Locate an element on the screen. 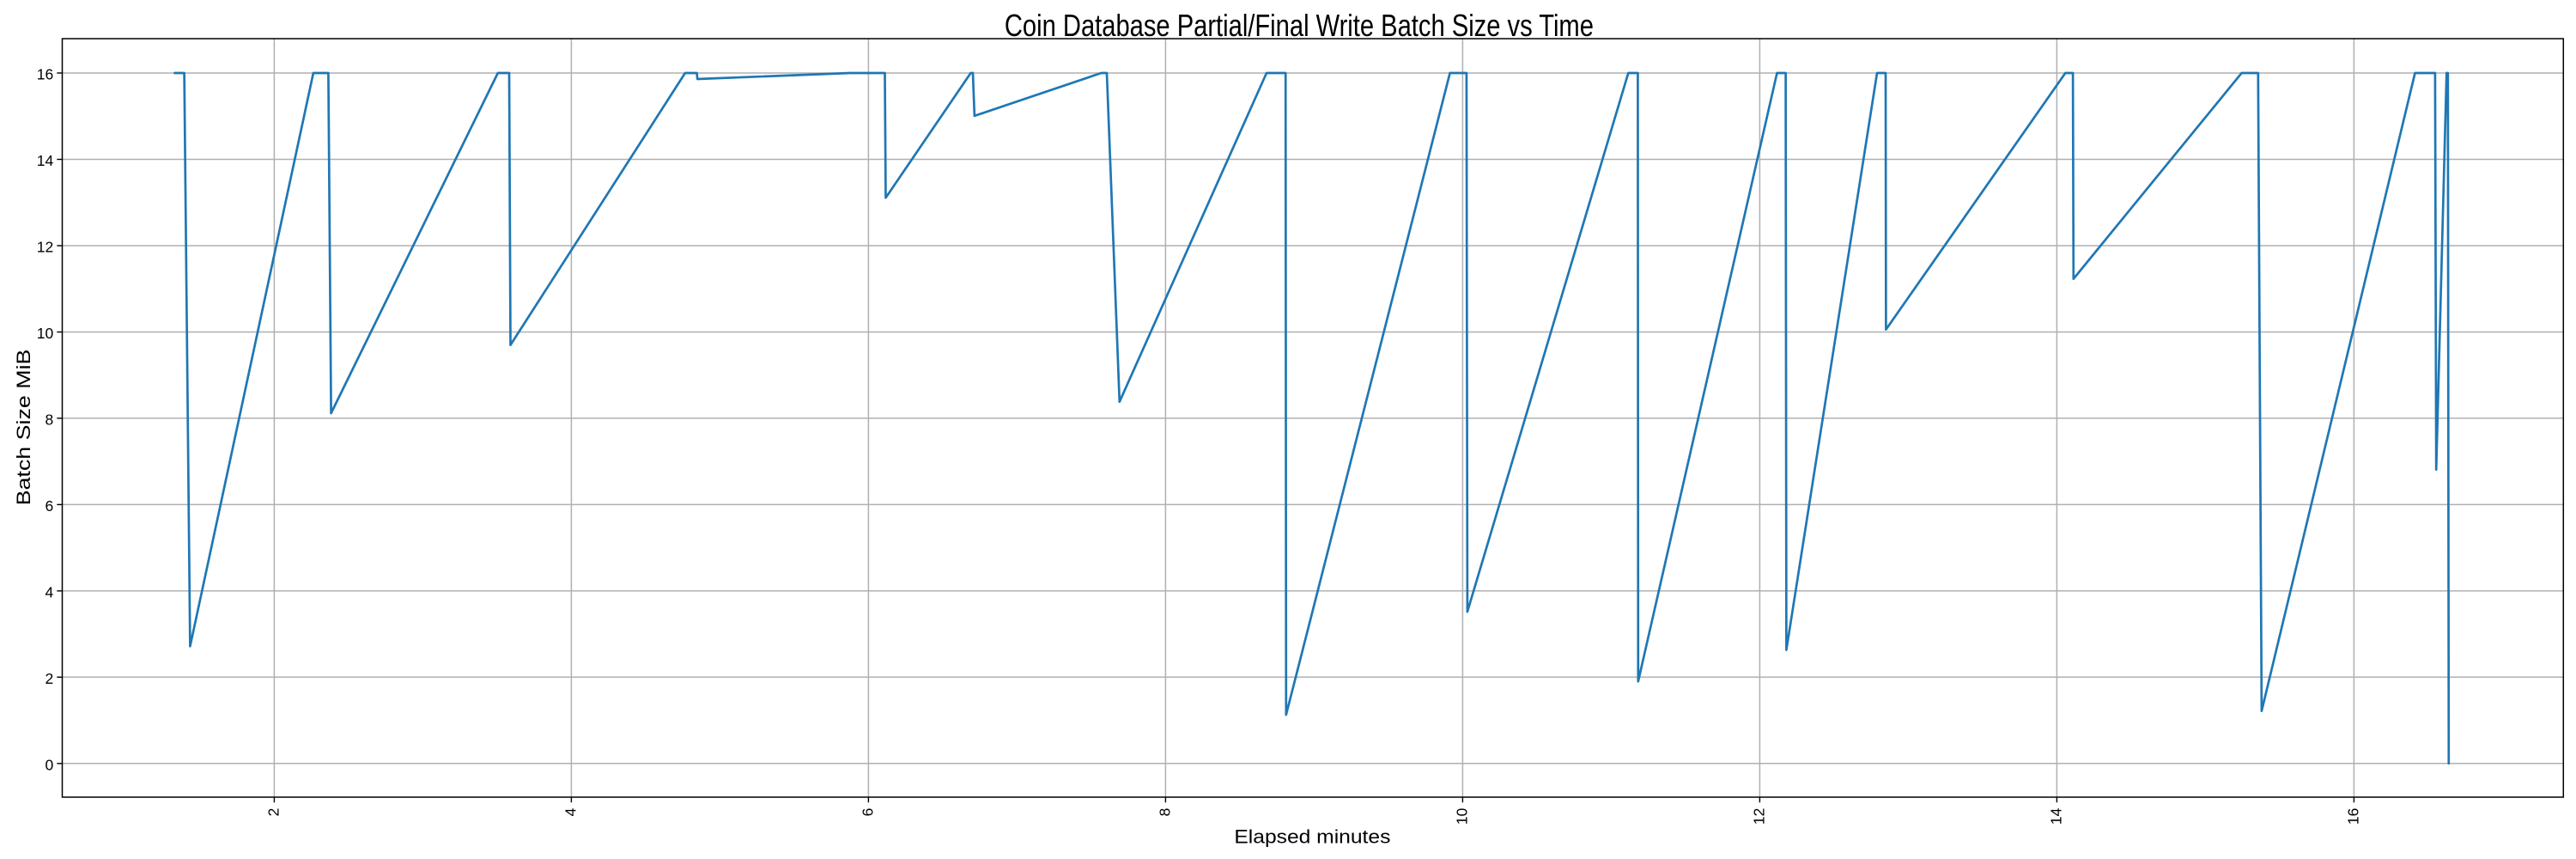 The height and width of the screenshot is (859, 2576). svg-text: Elapsed minutes is located at coordinates (1312, 836).